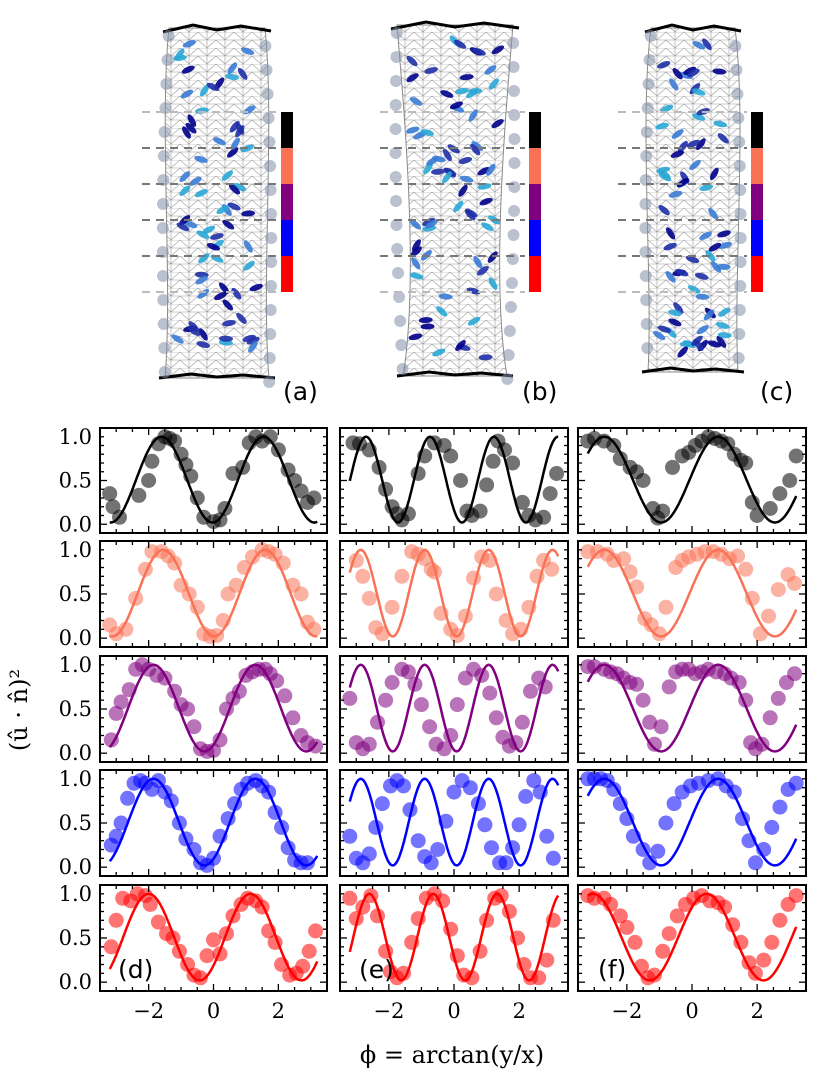 The image size is (829, 1079). I want to click on panel-r1-c2, so click(454, 480).